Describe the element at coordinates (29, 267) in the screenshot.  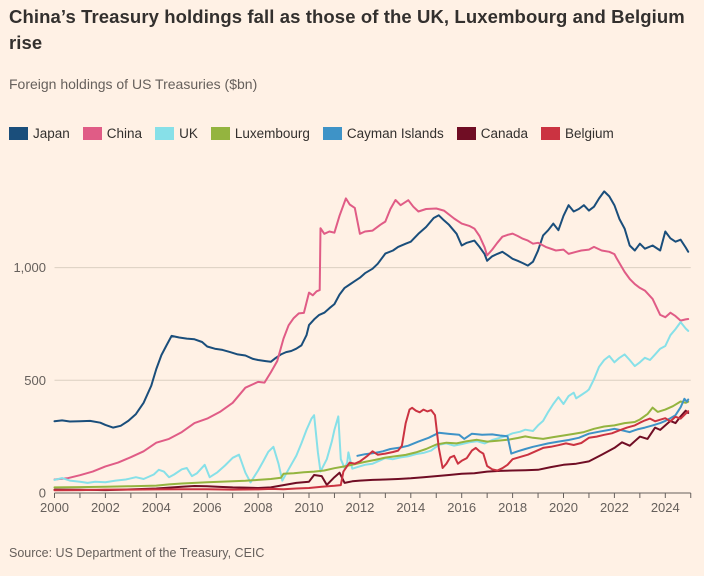
I see `y-tick-label: 1,000` at that location.